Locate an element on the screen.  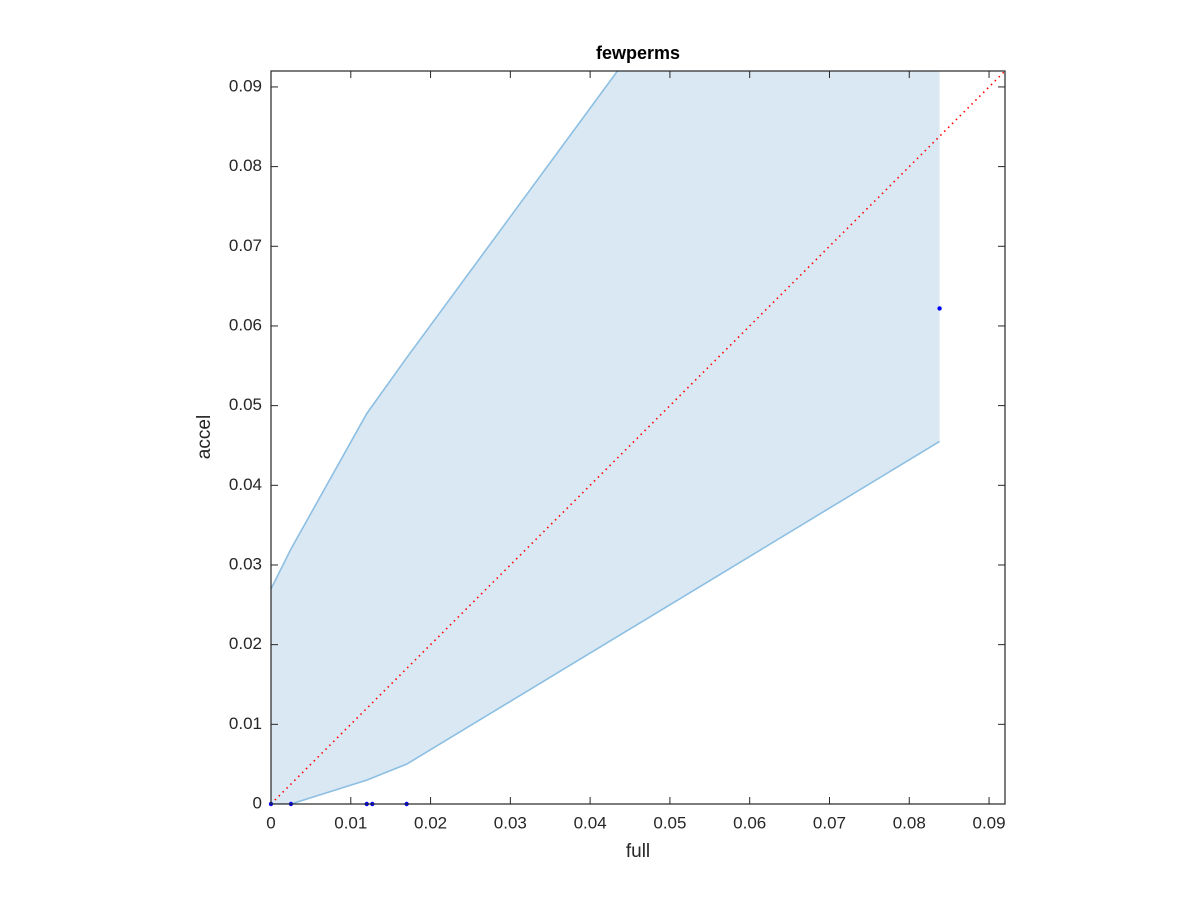
y-tick-label: 0.04 is located at coordinates (245, 484).